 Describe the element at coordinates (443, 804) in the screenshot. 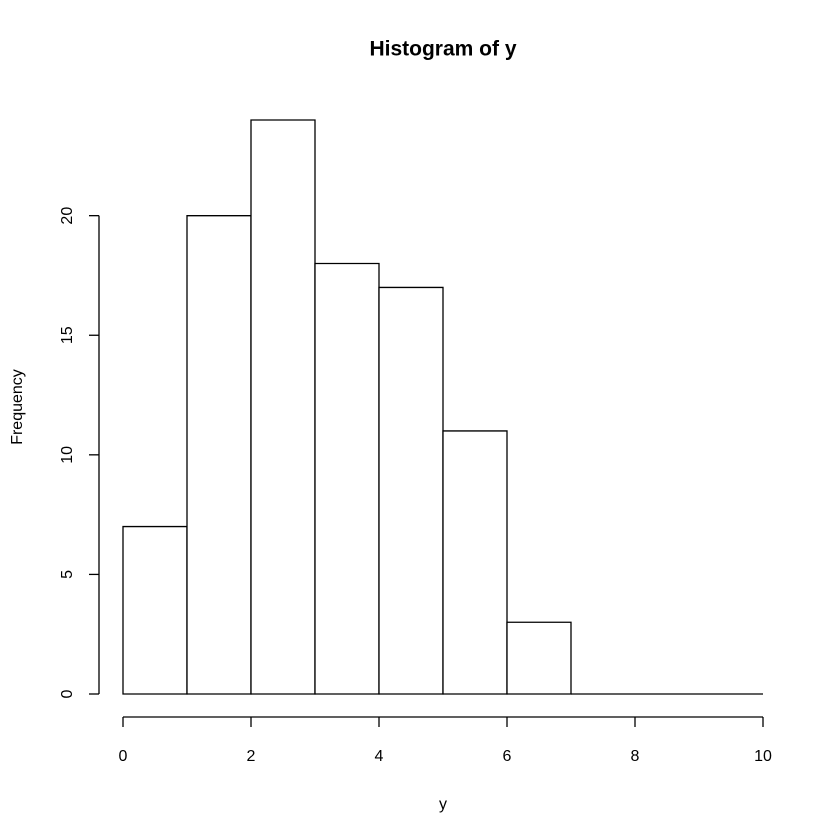

I see `x-axis-label: y` at that location.